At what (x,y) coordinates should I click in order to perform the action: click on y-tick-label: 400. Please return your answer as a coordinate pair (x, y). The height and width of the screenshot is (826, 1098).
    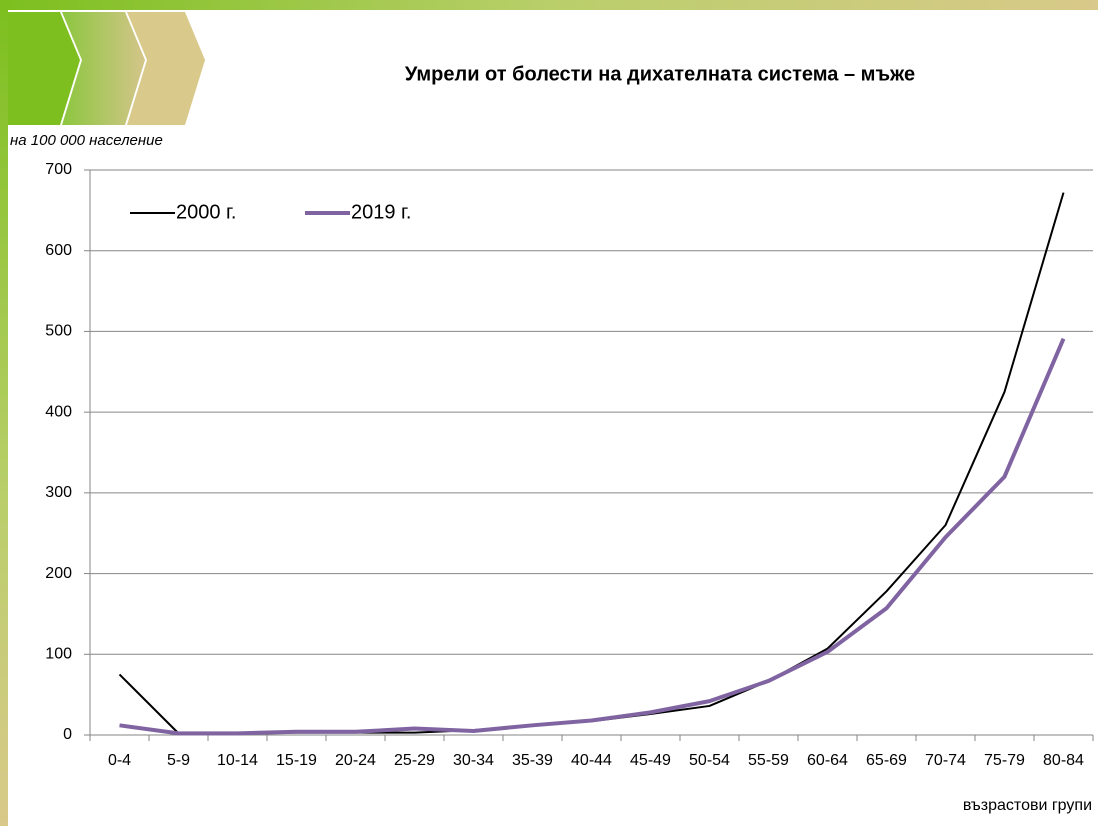
    Looking at the image, I should click on (58, 411).